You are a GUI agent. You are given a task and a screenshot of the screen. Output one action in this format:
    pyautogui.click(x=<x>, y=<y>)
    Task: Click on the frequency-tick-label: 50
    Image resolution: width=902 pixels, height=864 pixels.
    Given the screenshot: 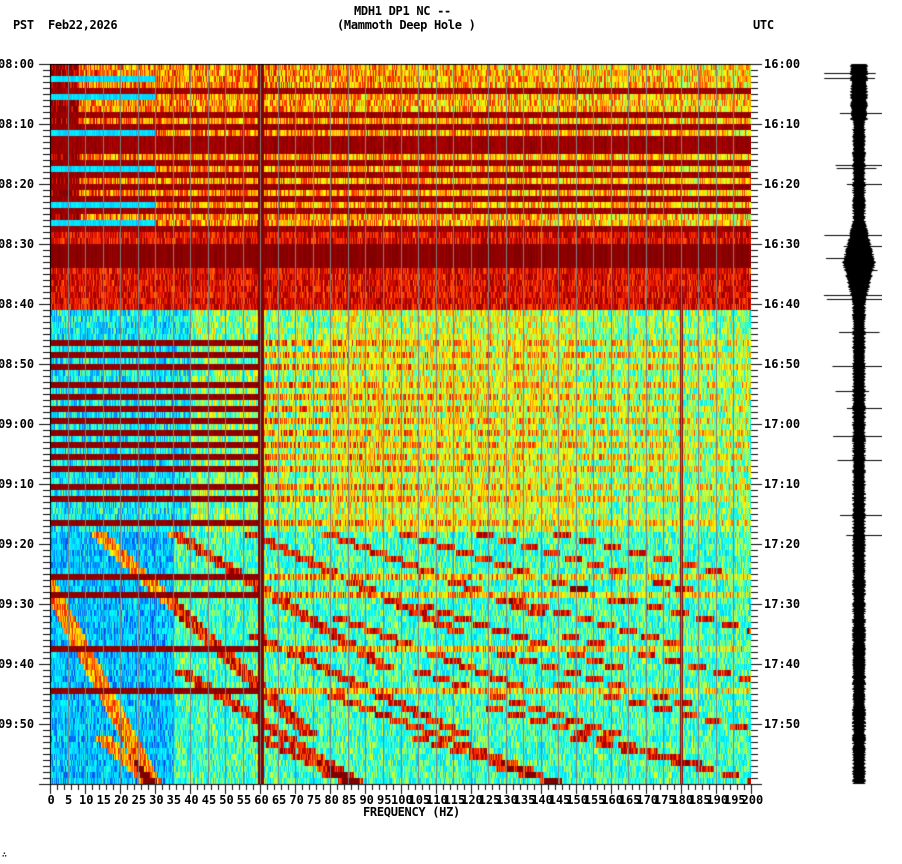 What is the action you would take?
    pyautogui.click(x=226, y=800)
    